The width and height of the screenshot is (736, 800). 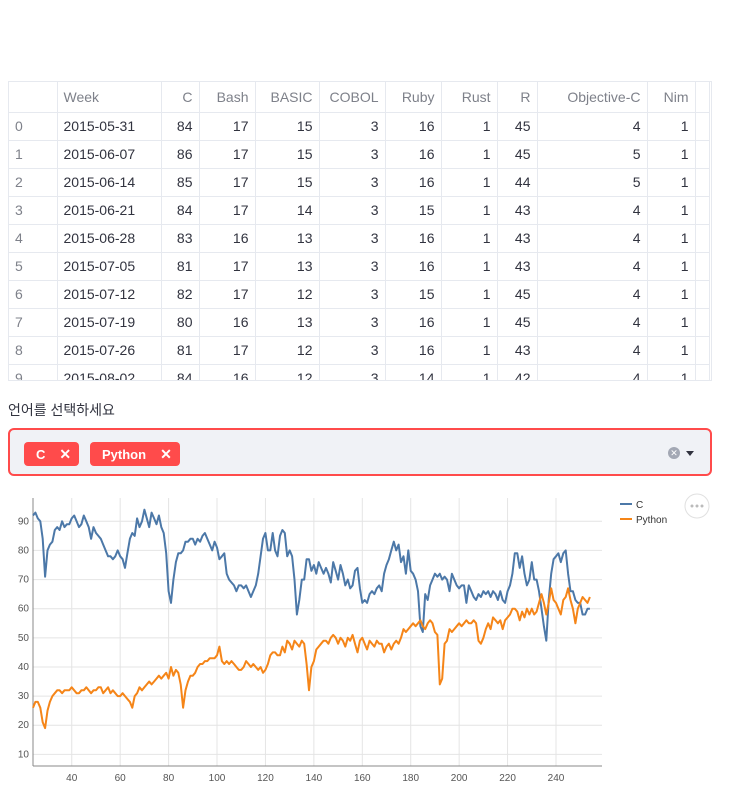 I want to click on cell-index: 0, so click(x=33, y=126).